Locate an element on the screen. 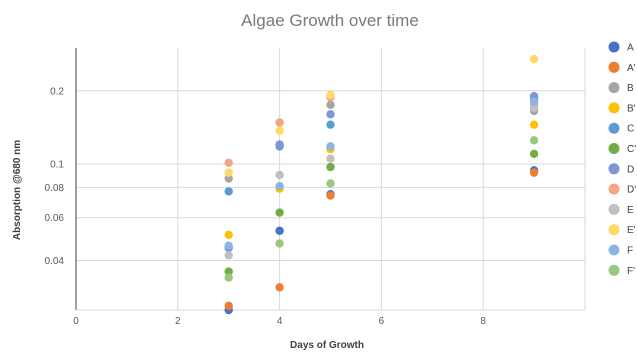 The height and width of the screenshot is (352, 637). legend: A A' B B' C C' D D' E E' F F' is located at coordinates (622, 159).